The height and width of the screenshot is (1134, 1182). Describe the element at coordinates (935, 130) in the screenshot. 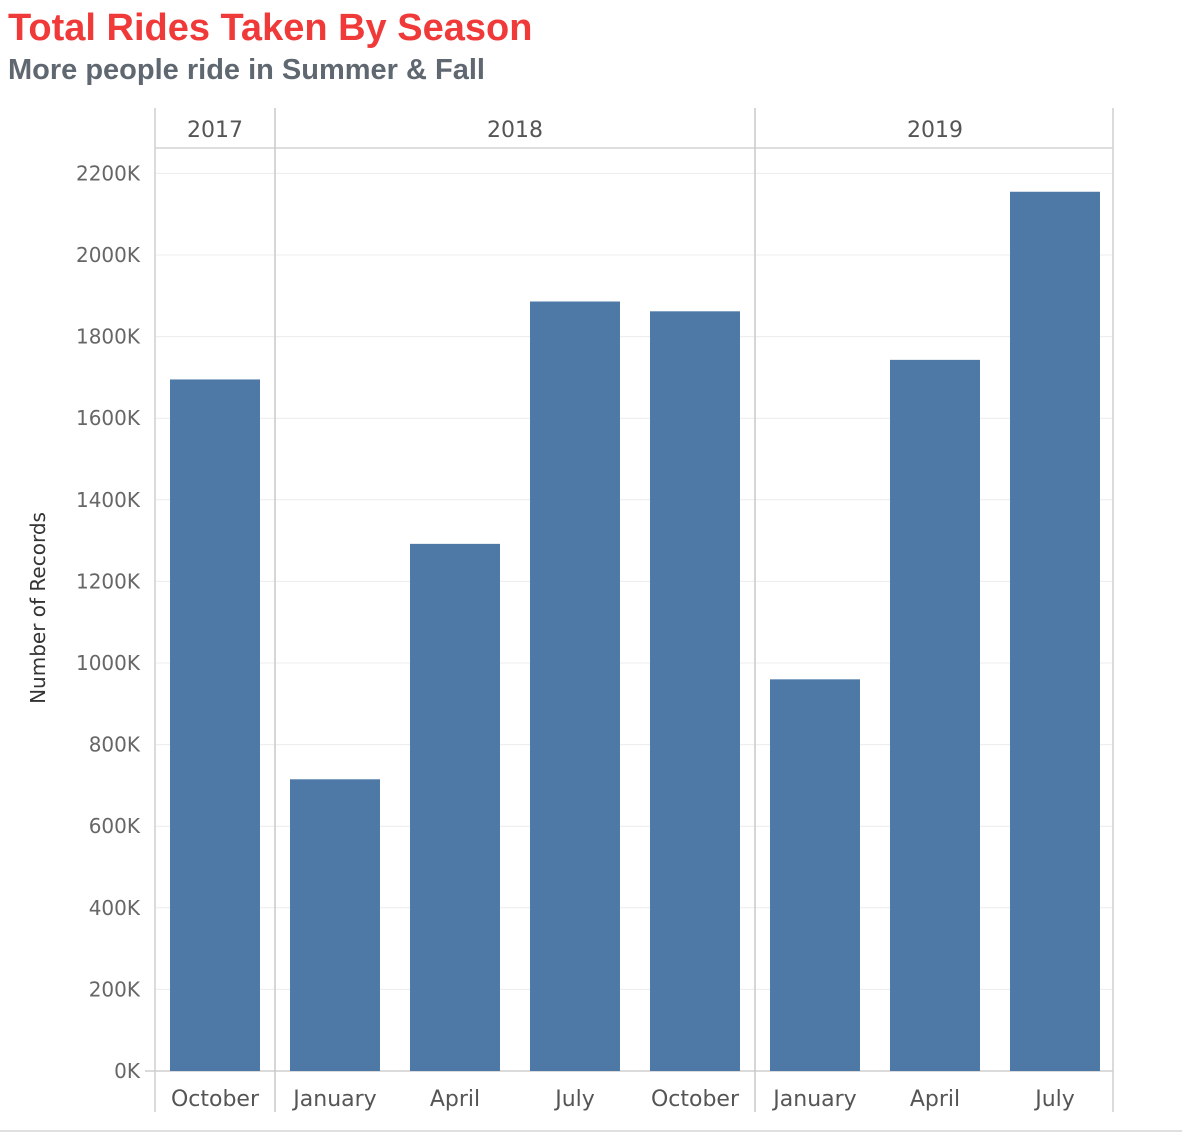

I see `year-header-2019: 2019` at that location.